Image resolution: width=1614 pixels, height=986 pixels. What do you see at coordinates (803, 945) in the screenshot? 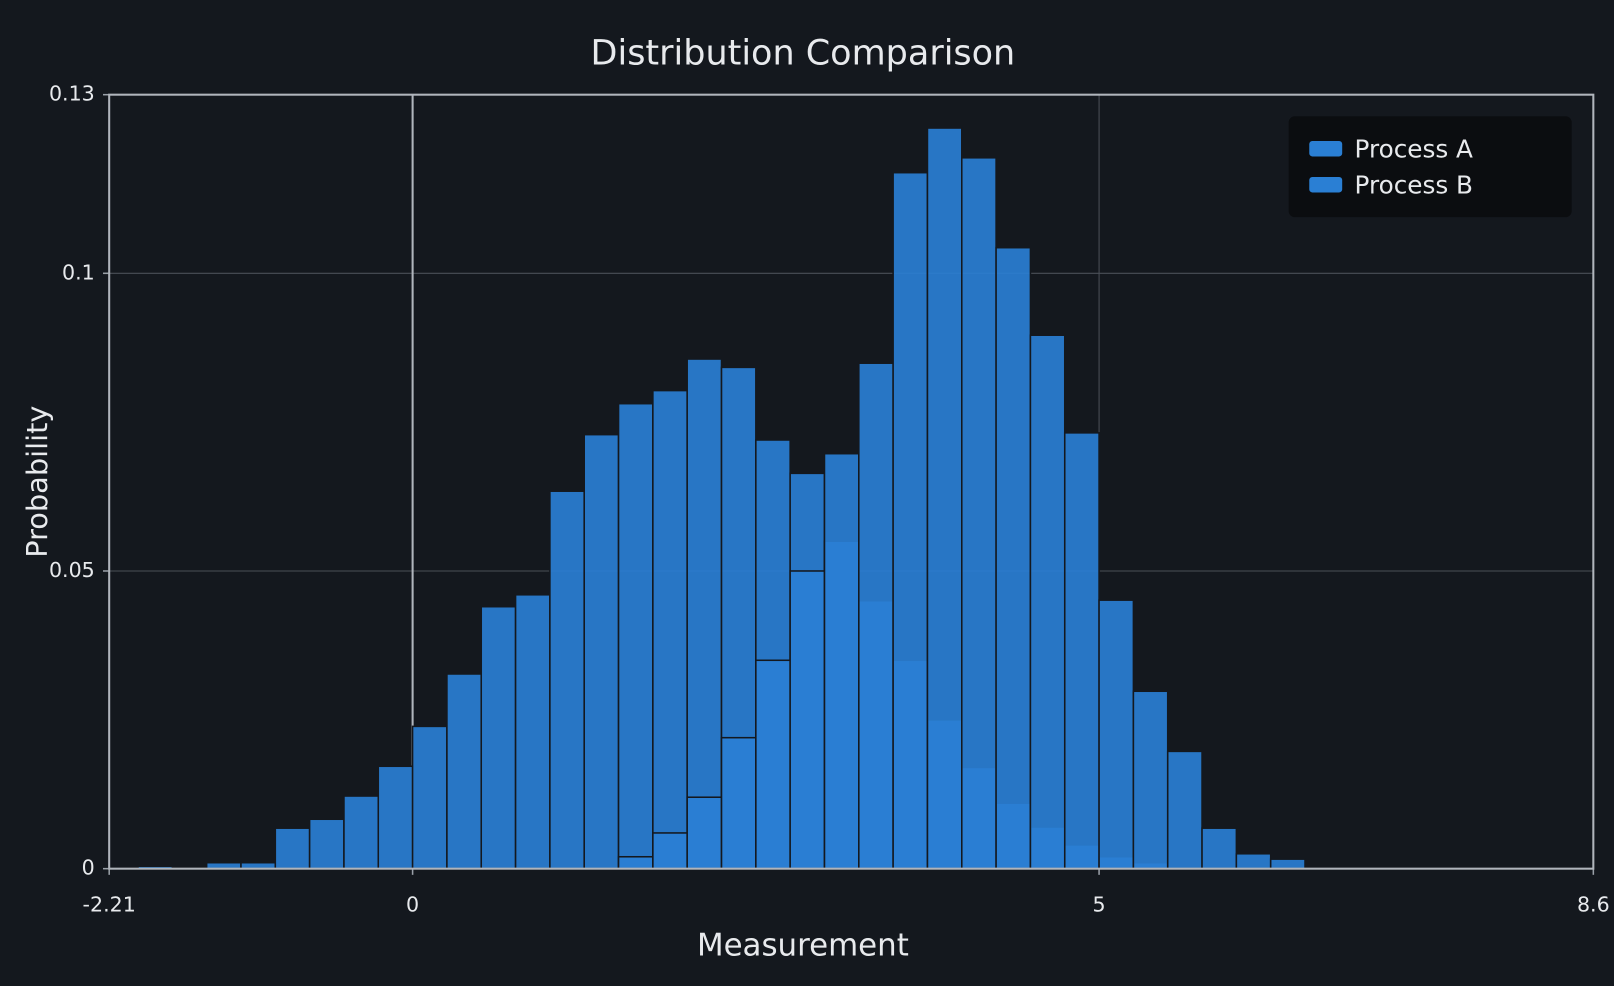
I see `x-axis-label: Measurement` at bounding box center [803, 945].